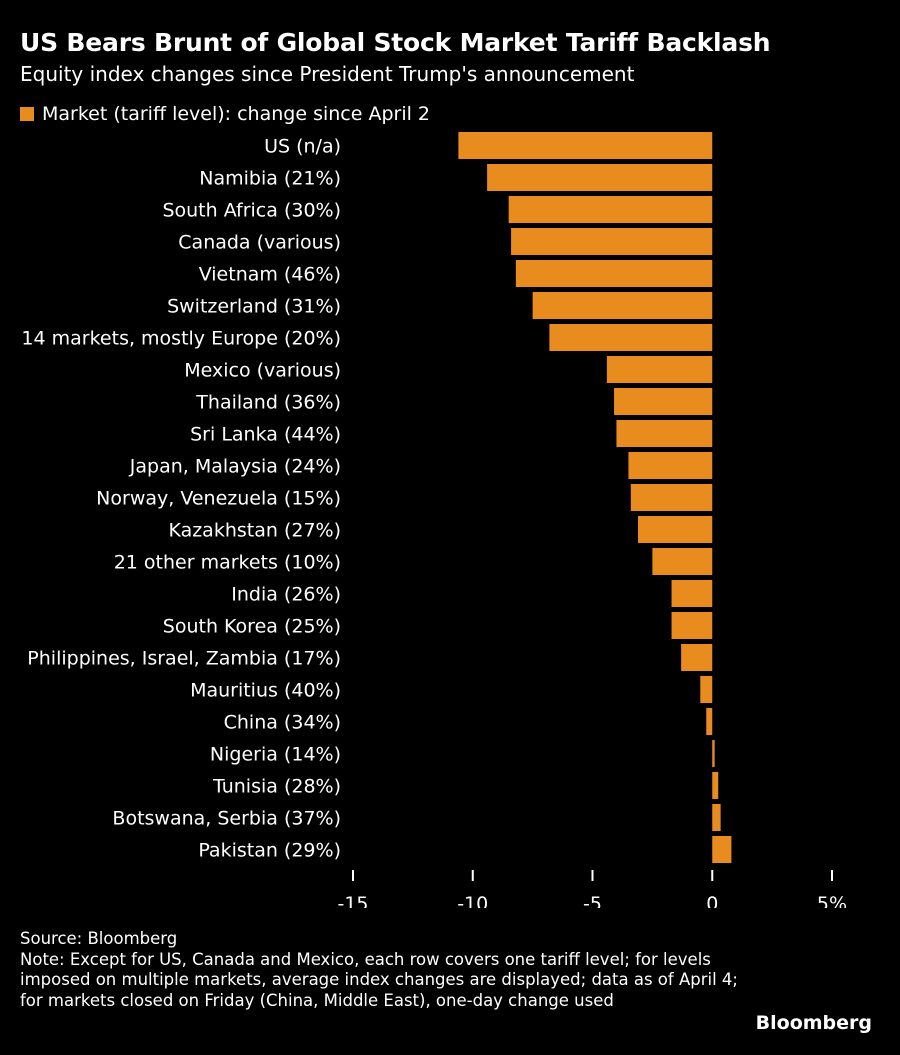 This screenshot has height=1055, width=900. Describe the element at coordinates (218, 499) in the screenshot. I see `category-label: Norway, Venezuela (15%)` at that location.